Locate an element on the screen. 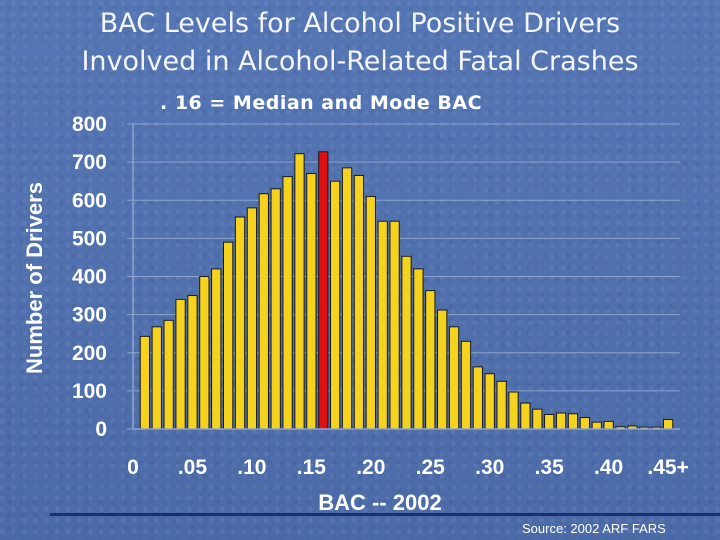 The width and height of the screenshot is (720, 540). x-tick-label: .15 is located at coordinates (312, 467).